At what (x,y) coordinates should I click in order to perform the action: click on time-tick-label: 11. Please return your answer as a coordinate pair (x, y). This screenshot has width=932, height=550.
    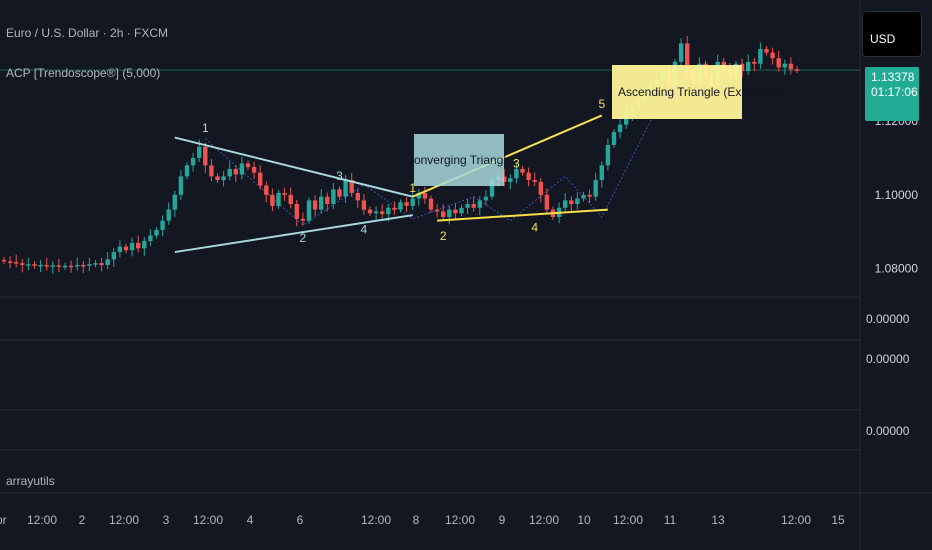
    Looking at the image, I should click on (670, 520).